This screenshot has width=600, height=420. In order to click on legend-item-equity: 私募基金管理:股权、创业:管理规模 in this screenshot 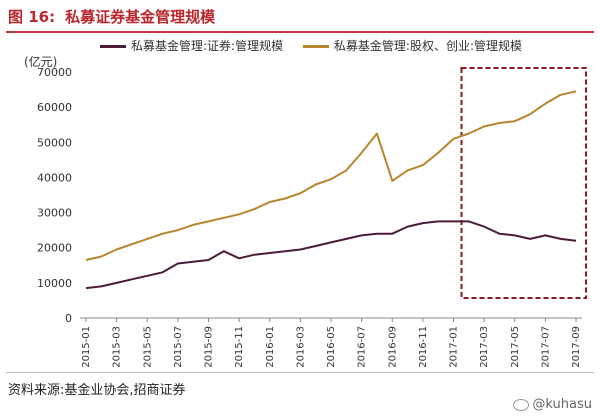, I will do `click(412, 45)`.